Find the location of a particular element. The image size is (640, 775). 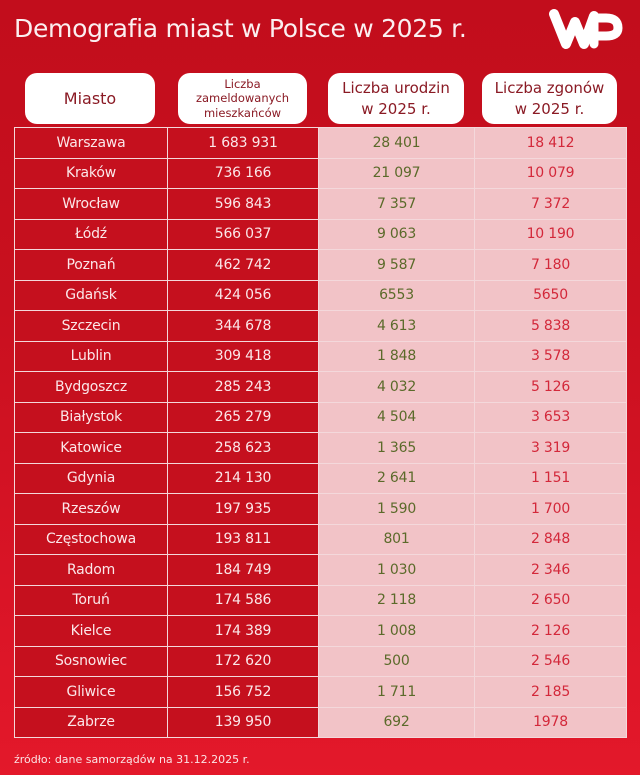

cell-population: 139 950 is located at coordinates (243, 722).